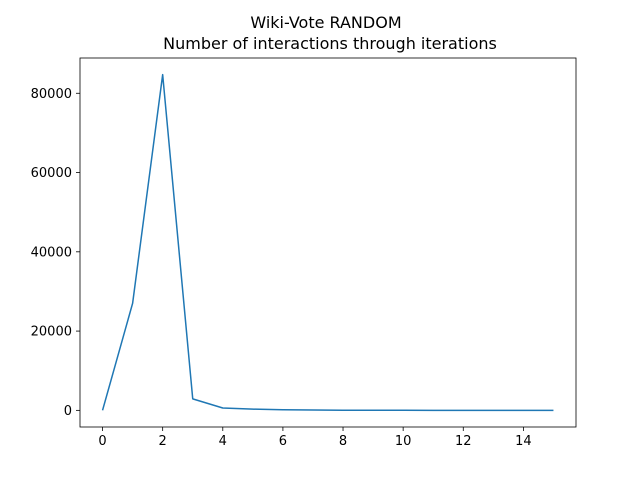  I want to click on x-tick-label: 10, so click(403, 441).